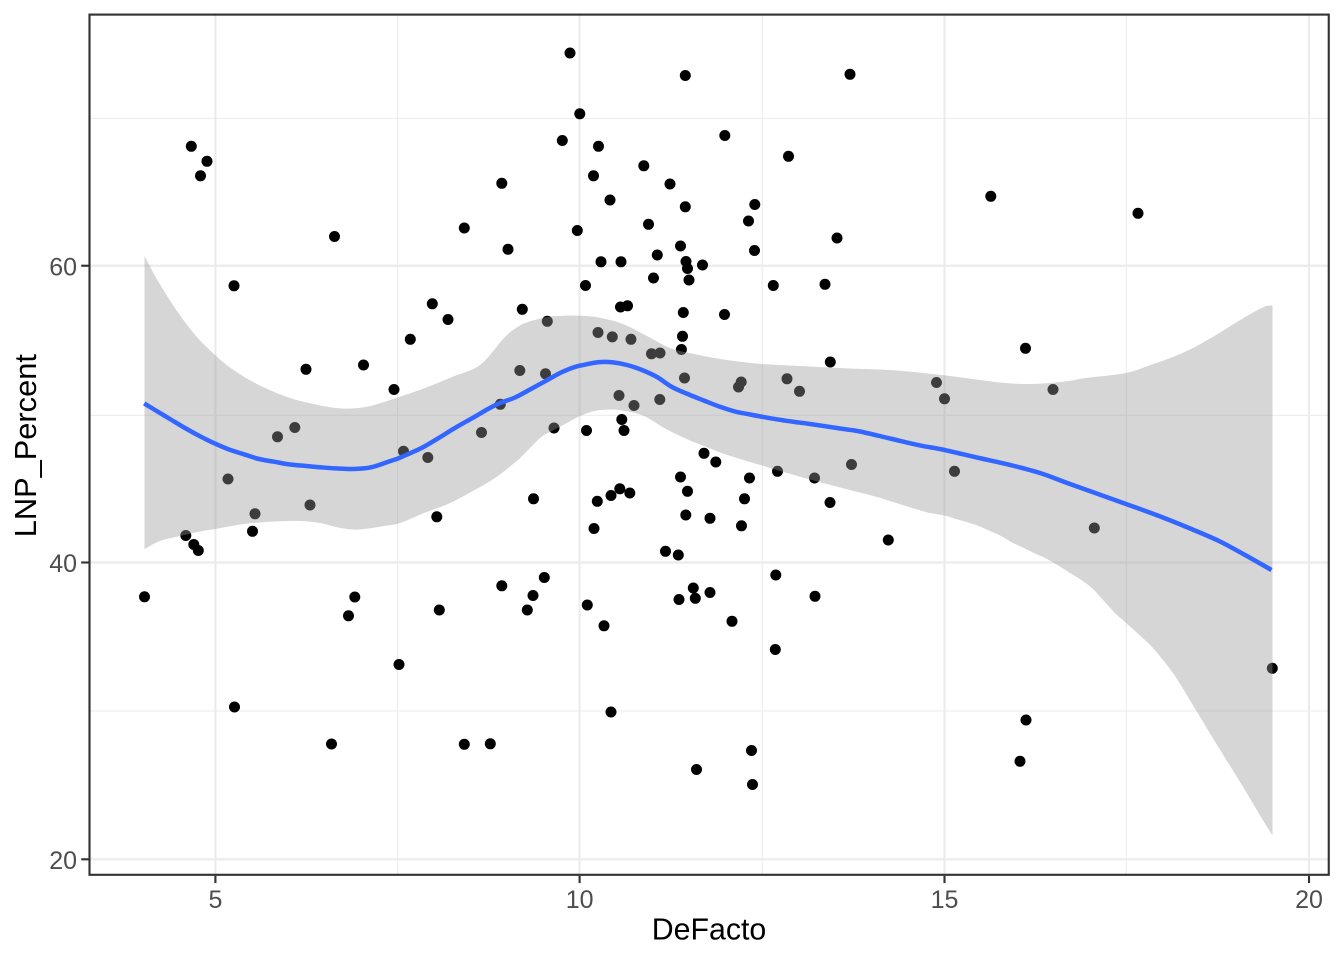  Describe the element at coordinates (215, 900) in the screenshot. I see `svg-text: 5` at that location.